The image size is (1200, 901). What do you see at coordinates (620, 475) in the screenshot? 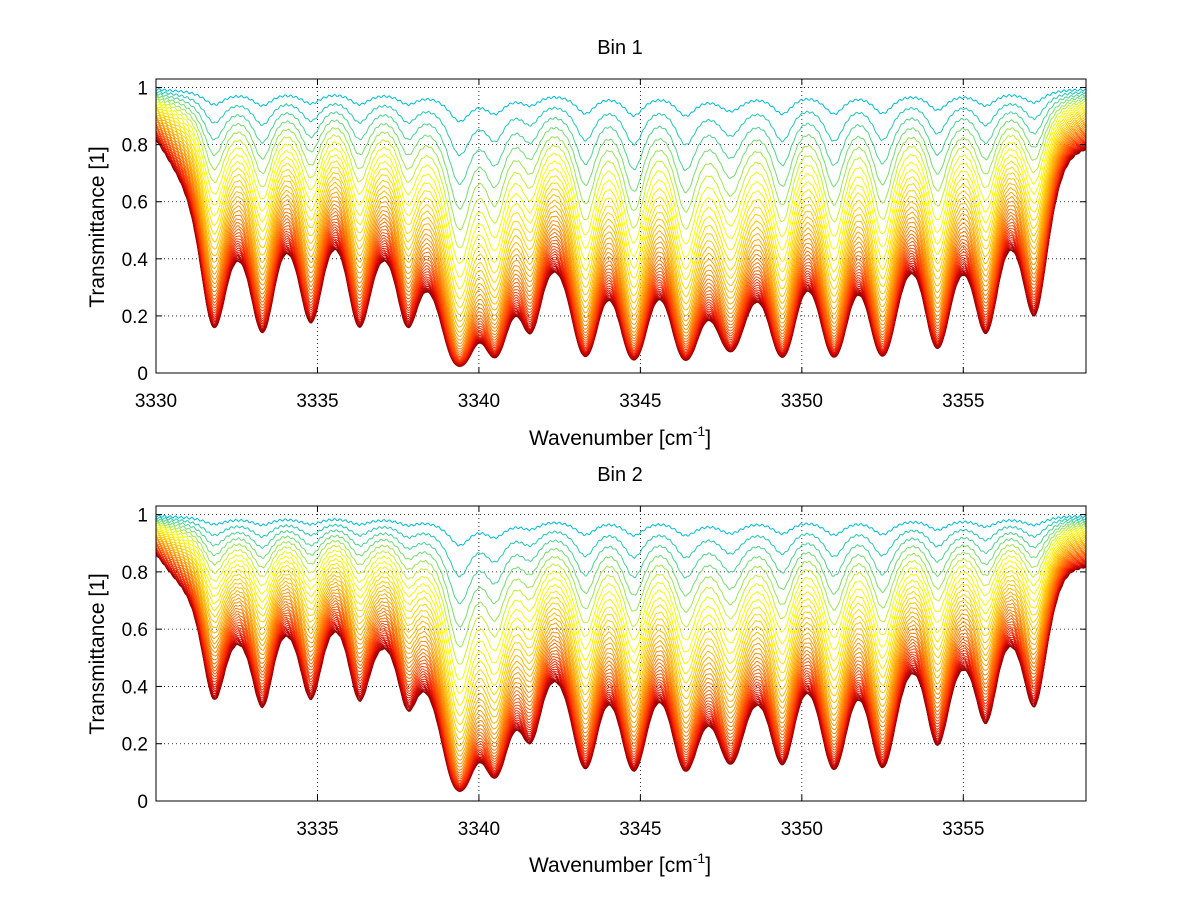
I see `chart-title: Bin 2` at bounding box center [620, 475].